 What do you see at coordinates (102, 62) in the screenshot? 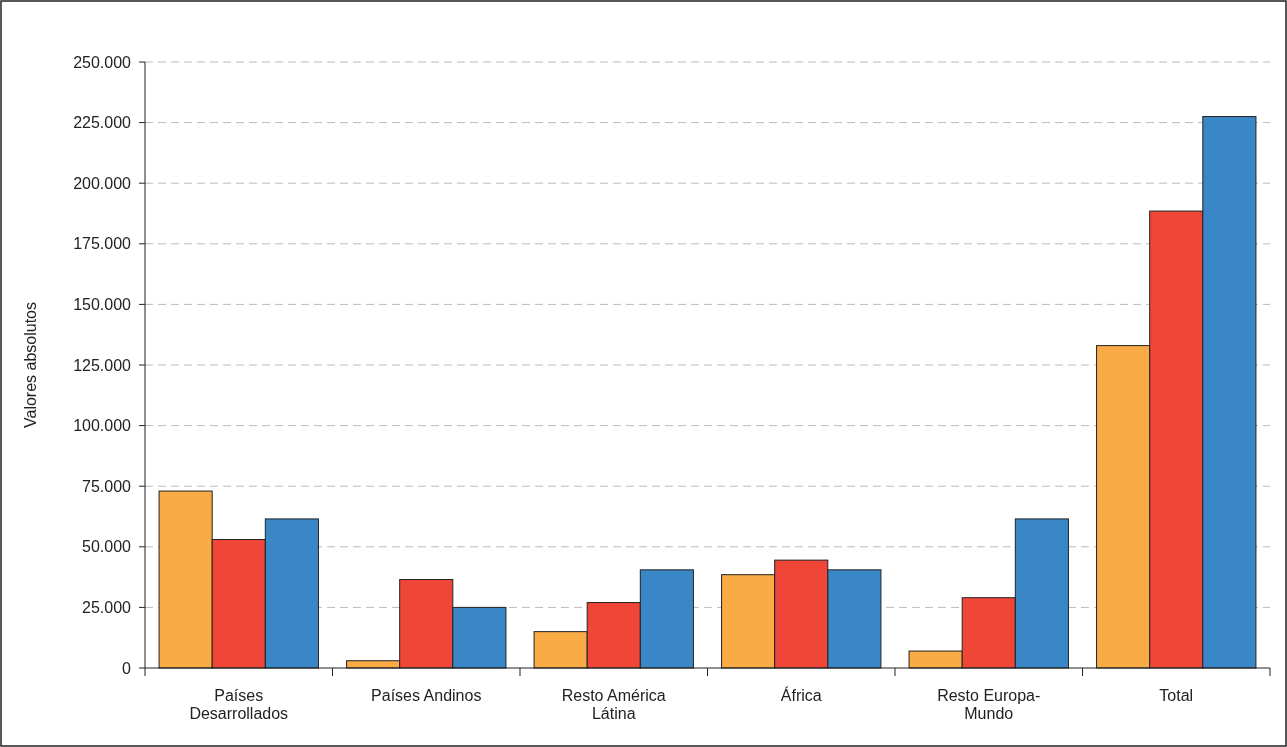
I see `y-tick-label: 250.000` at bounding box center [102, 62].